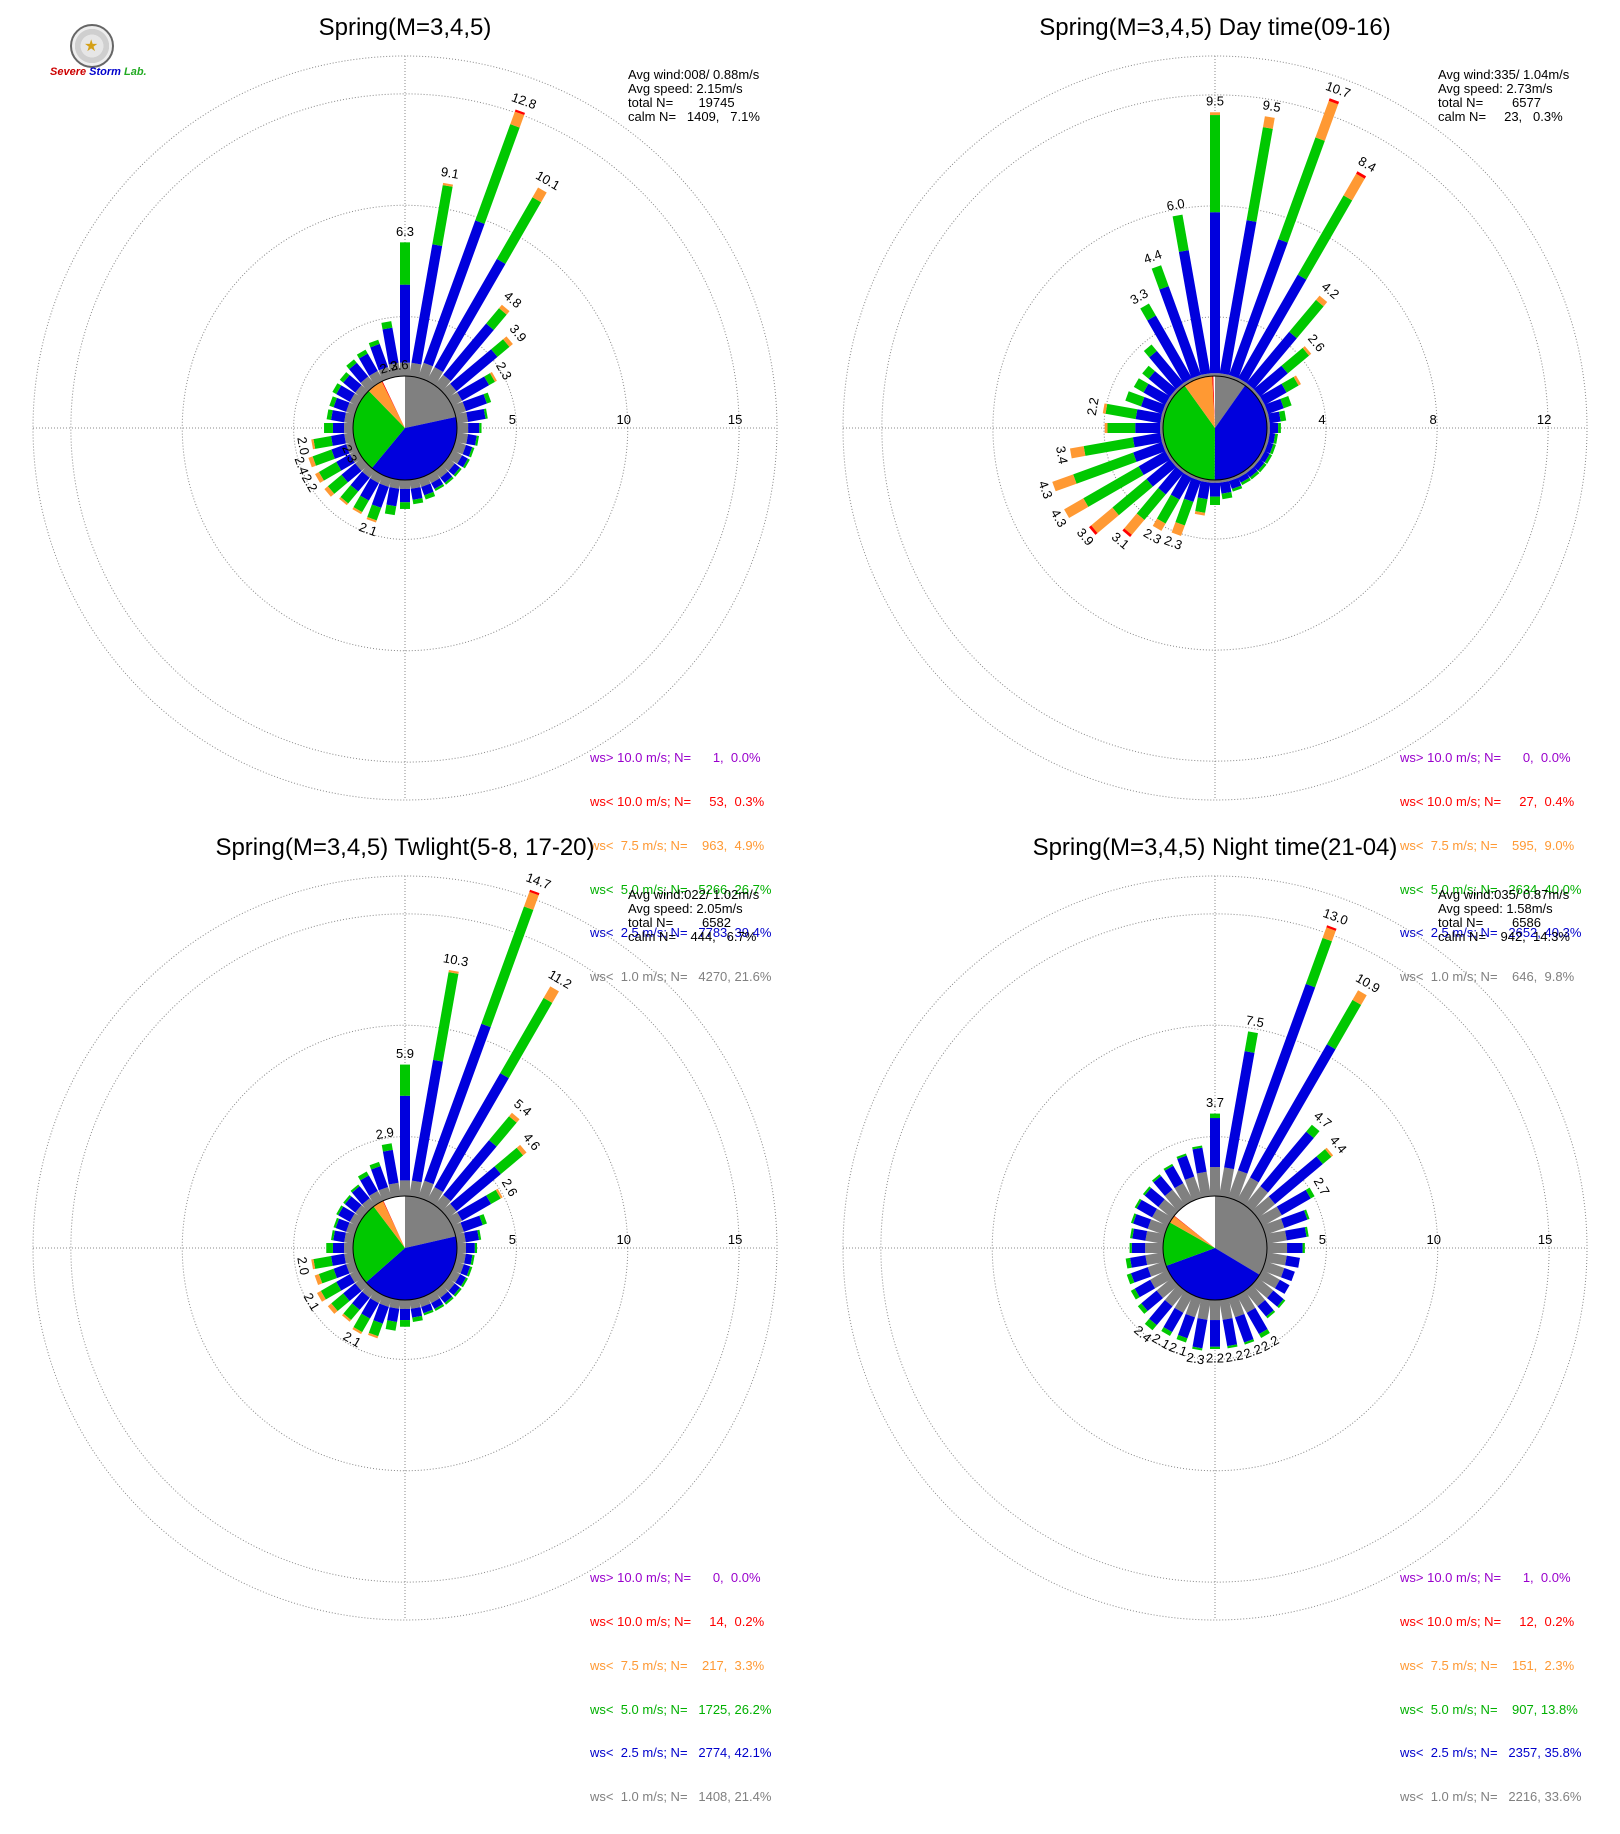 This screenshot has height=1834, width=1620. Describe the element at coordinates (624, 1239) in the screenshot. I see `ring-label: 10` at that location.